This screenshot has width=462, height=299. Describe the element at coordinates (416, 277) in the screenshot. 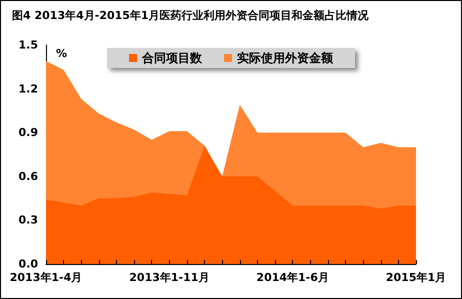

I see `x-tick-label: 2015年1月` at that location.